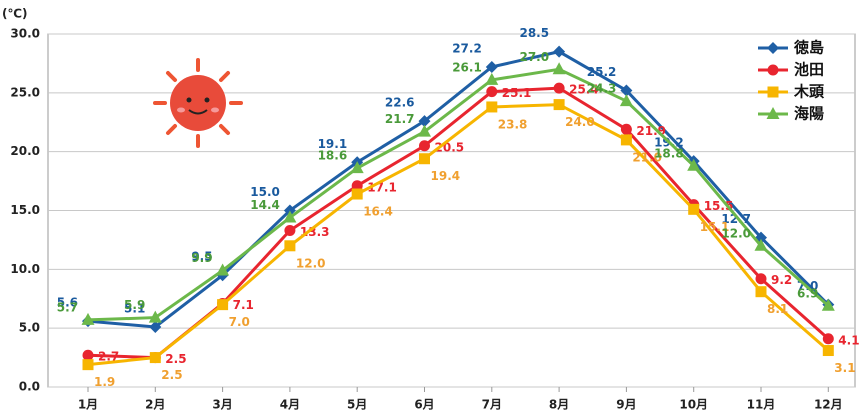 This screenshot has width=860, height=417. I want to click on data-label: 24.3, so click(602, 89).